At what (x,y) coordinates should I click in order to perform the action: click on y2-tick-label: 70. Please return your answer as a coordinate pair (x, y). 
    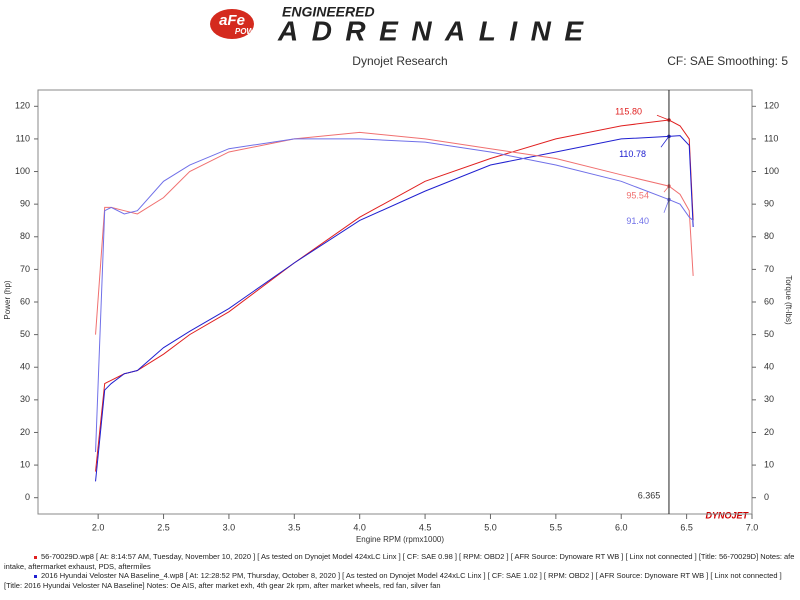
    Looking at the image, I should click on (769, 269).